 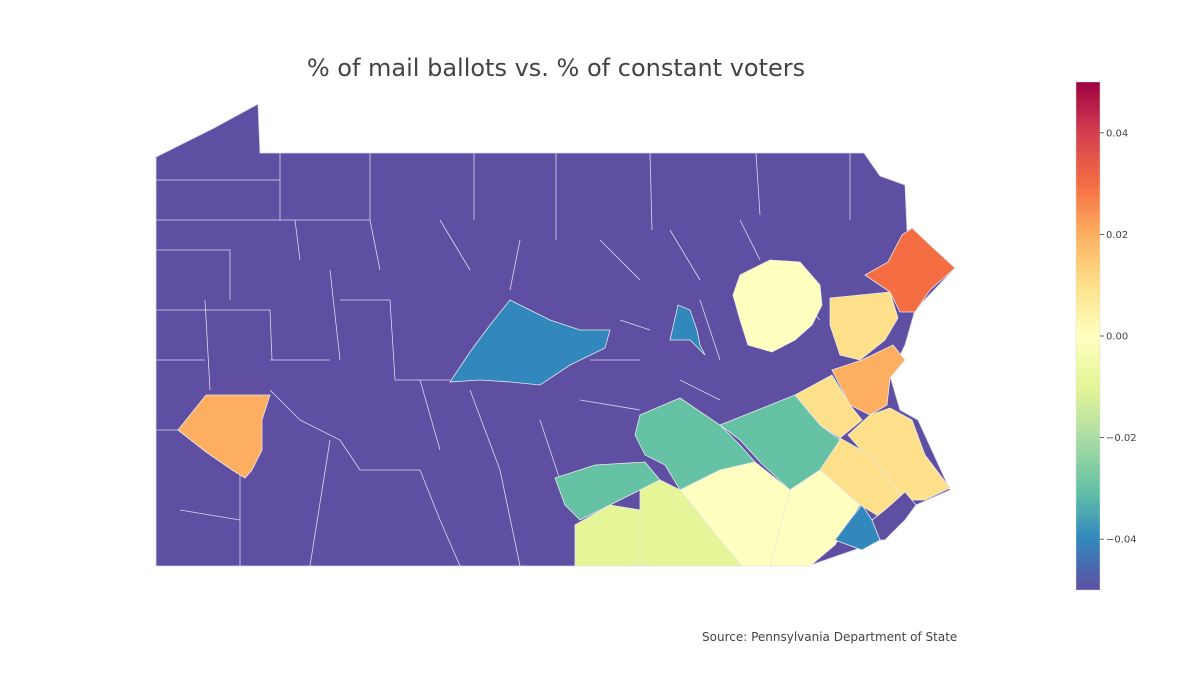 I want to click on county-northampton, so click(x=868, y=380).